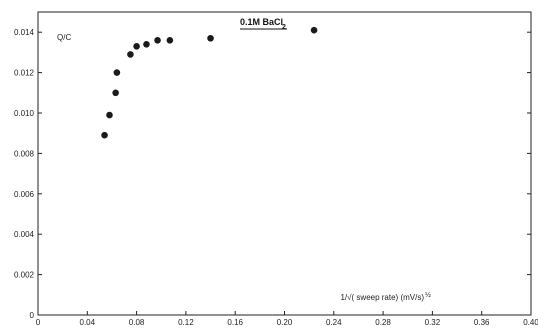  I want to click on y-tick-label: 0.002, so click(24, 275).